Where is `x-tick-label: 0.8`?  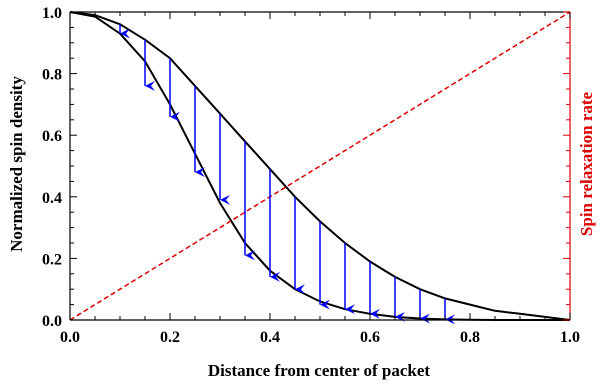 x-tick-label: 0.8 is located at coordinates (470, 337).